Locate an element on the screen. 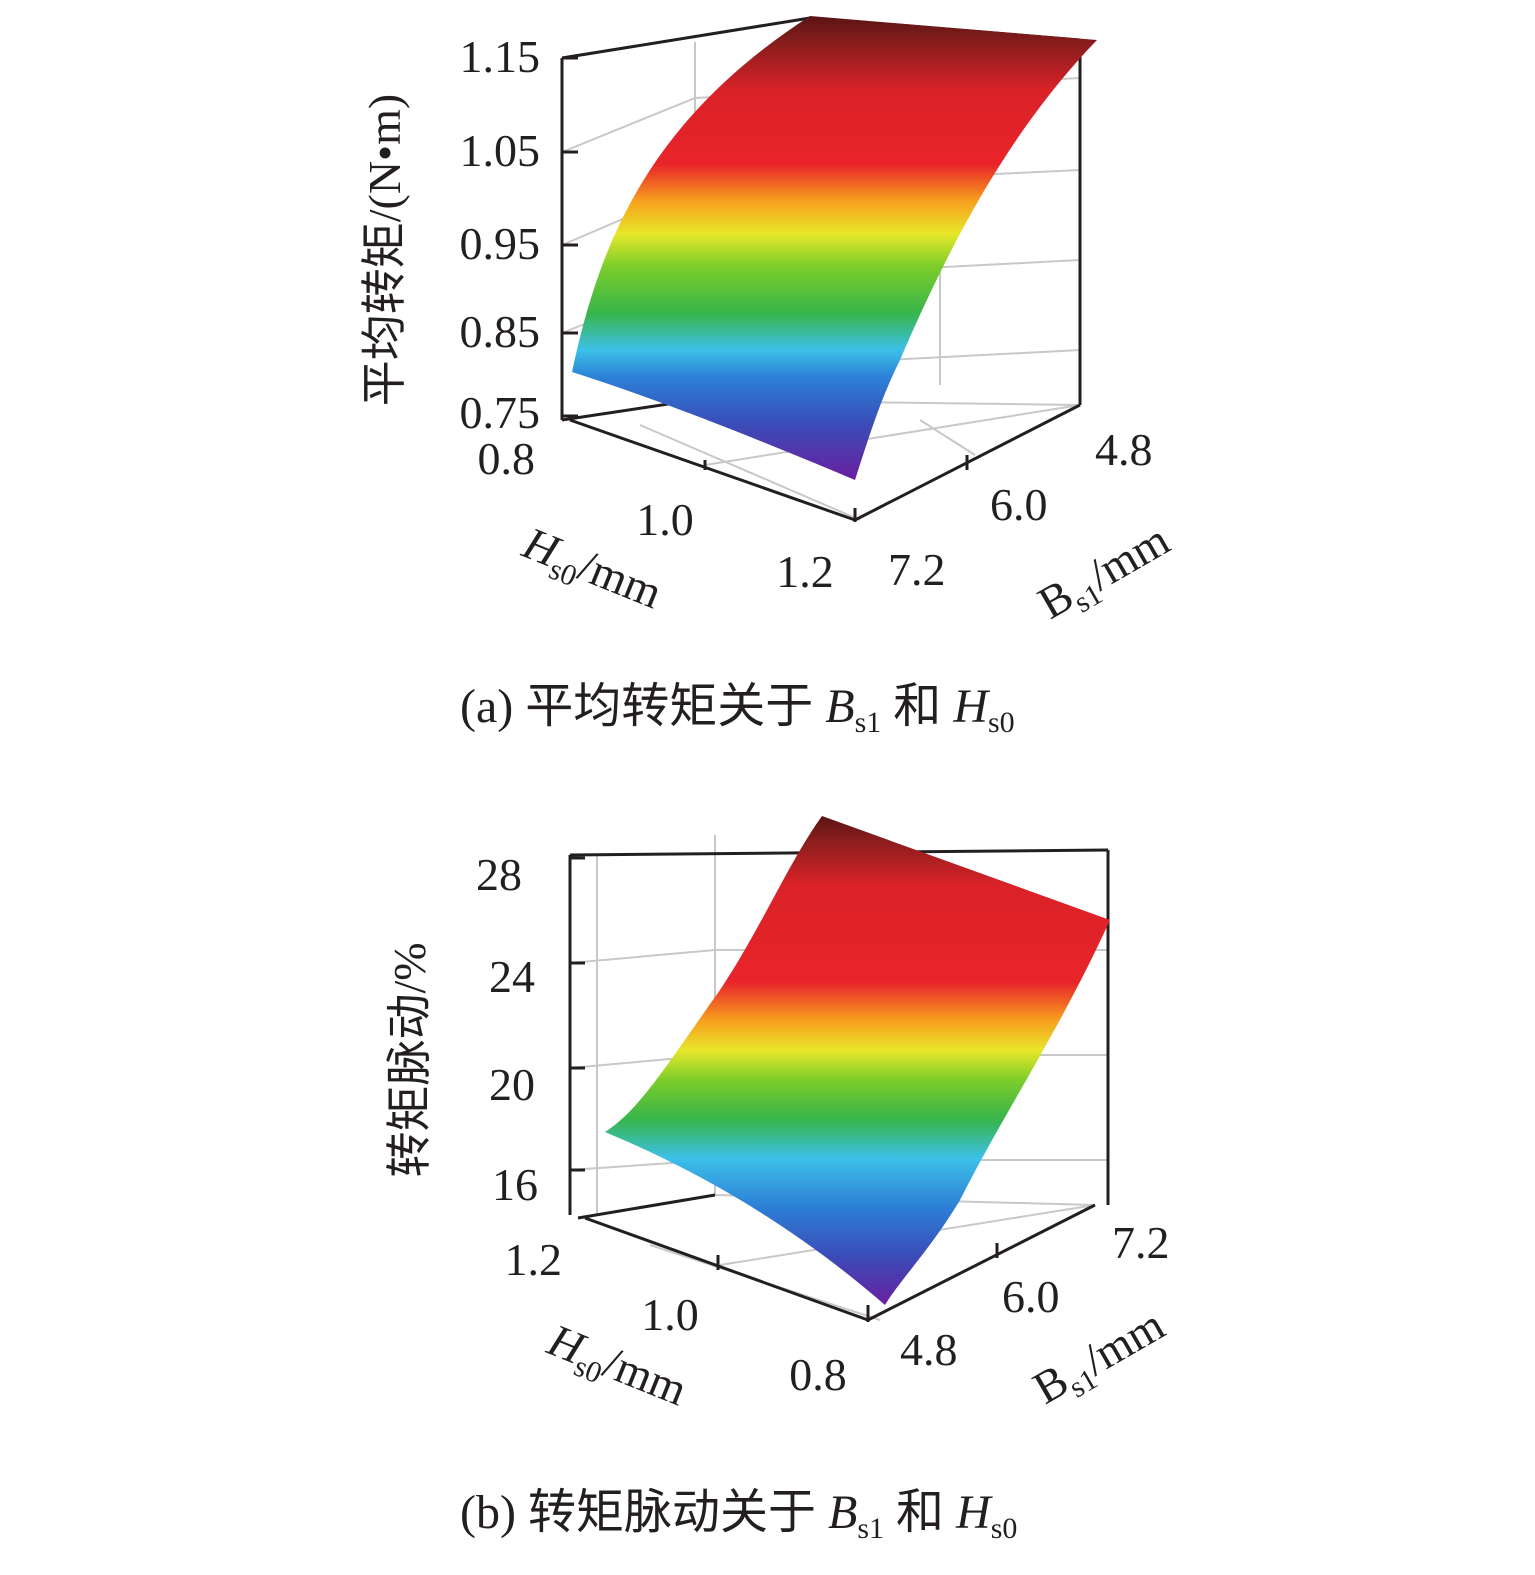  chart-a-z-tick-label: 0.85 is located at coordinates (500, 331).